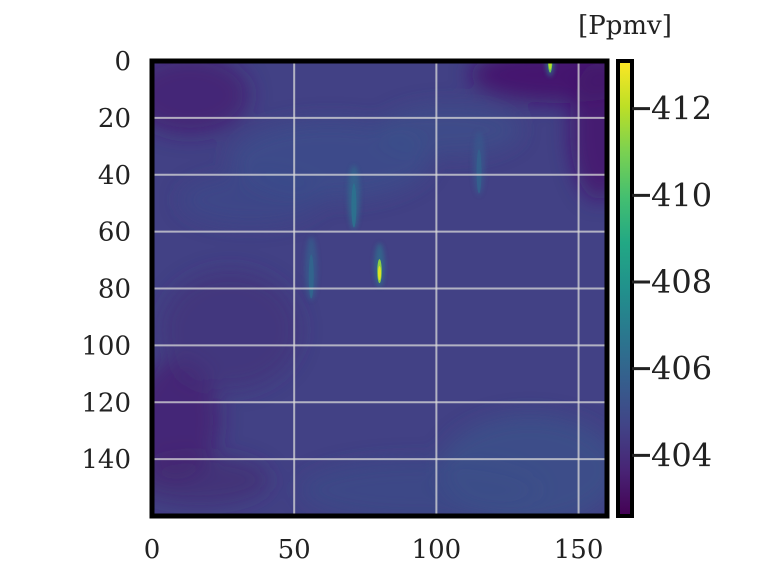  Describe the element at coordinates (106, 261) in the screenshot. I see `y-axis-tick-labels: 0 20 40 60 80 100 120 140` at that location.